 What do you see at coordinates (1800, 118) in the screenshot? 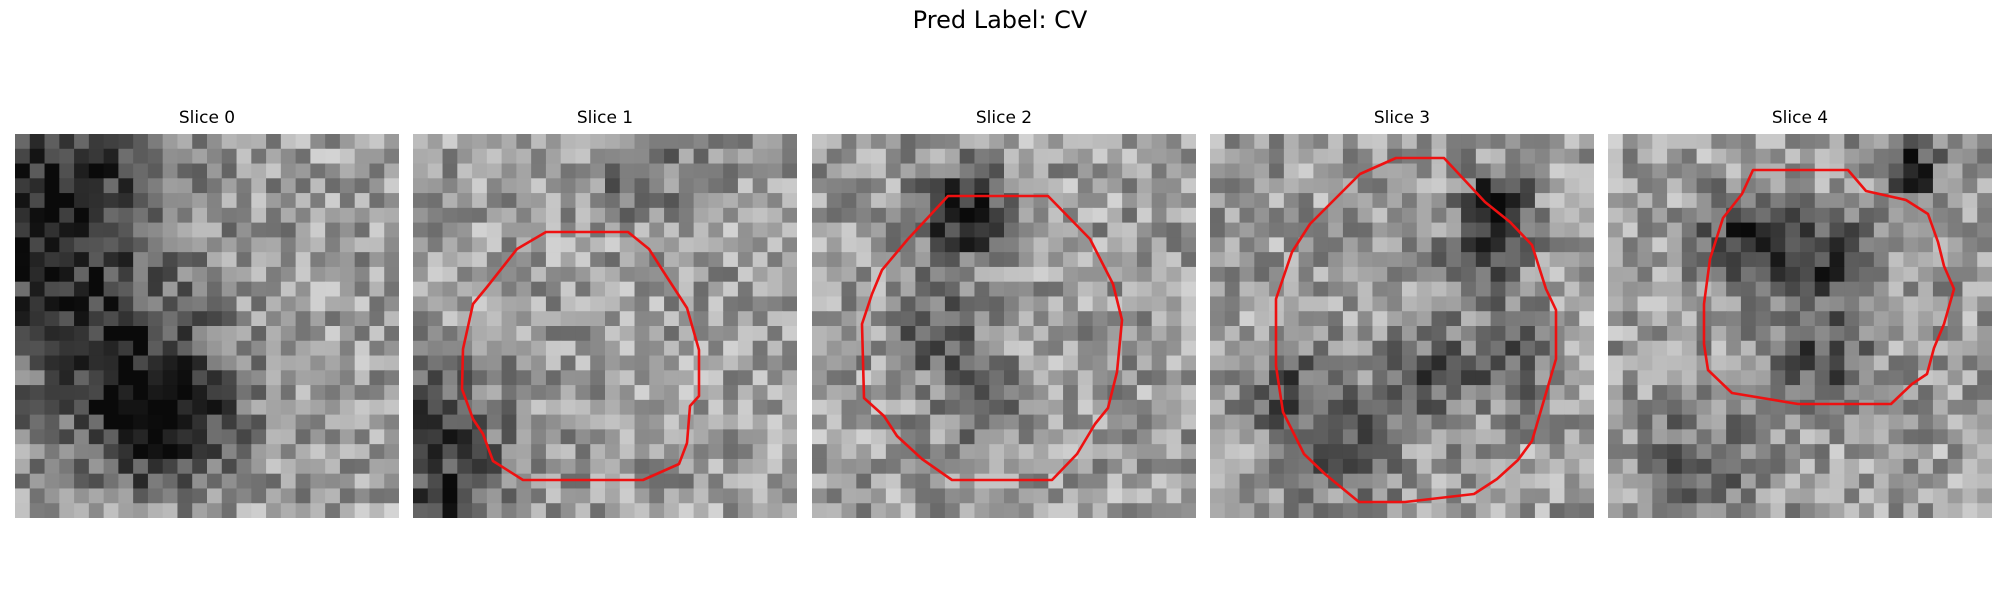
I see `slice-title-4: Slice 4` at bounding box center [1800, 118].